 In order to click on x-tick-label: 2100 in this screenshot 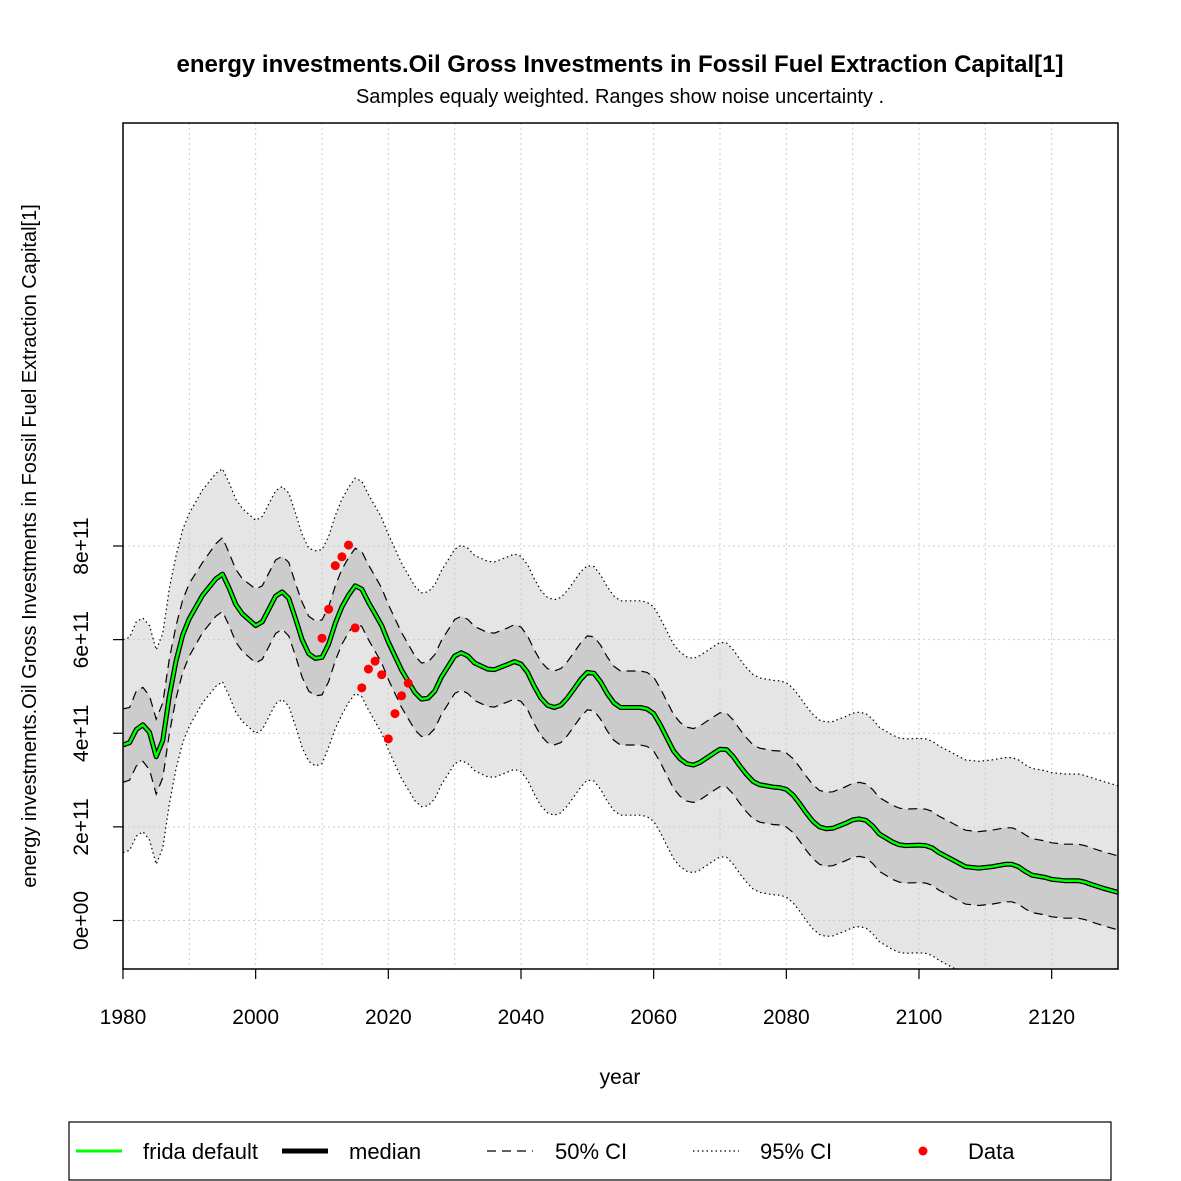, I will do `click(919, 1017)`.